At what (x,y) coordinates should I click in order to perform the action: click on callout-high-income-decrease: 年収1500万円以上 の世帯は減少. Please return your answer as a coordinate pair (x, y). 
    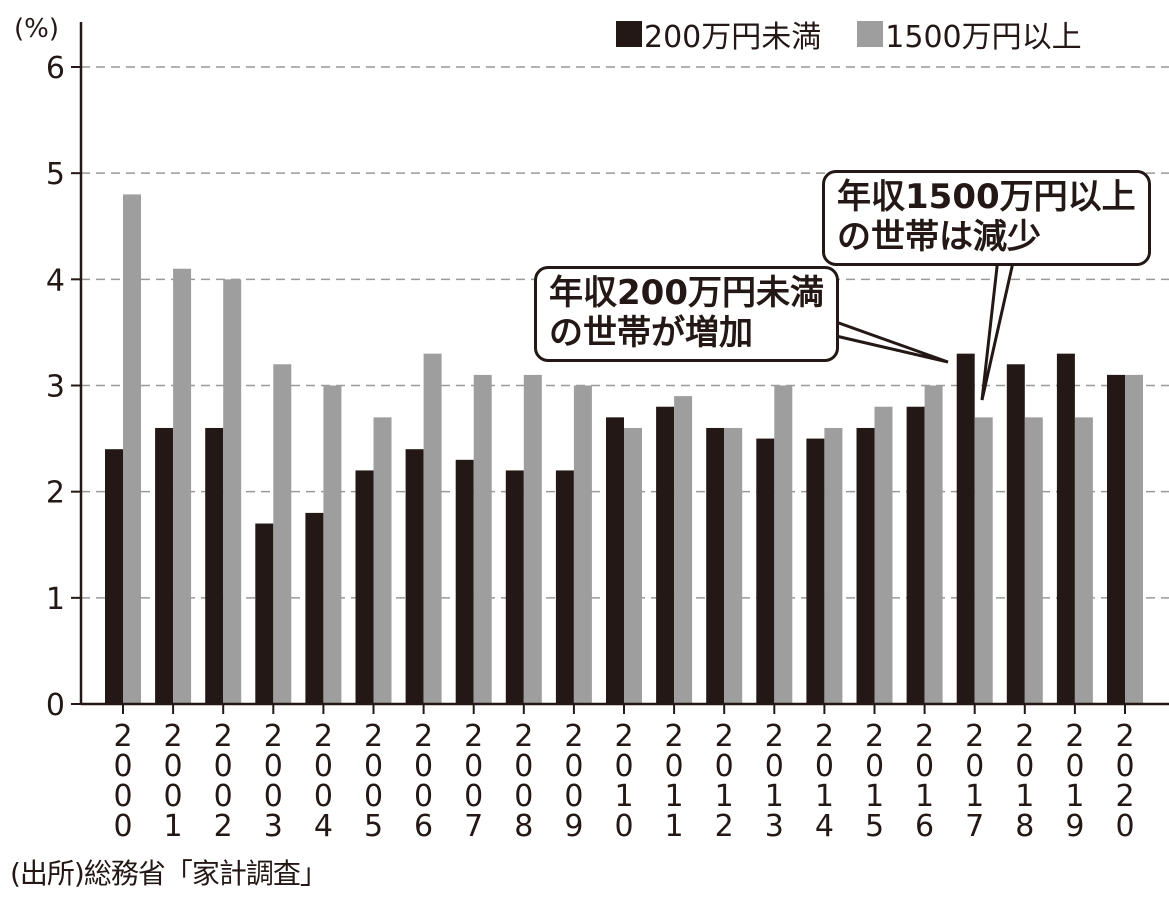
    Looking at the image, I should click on (986, 218).